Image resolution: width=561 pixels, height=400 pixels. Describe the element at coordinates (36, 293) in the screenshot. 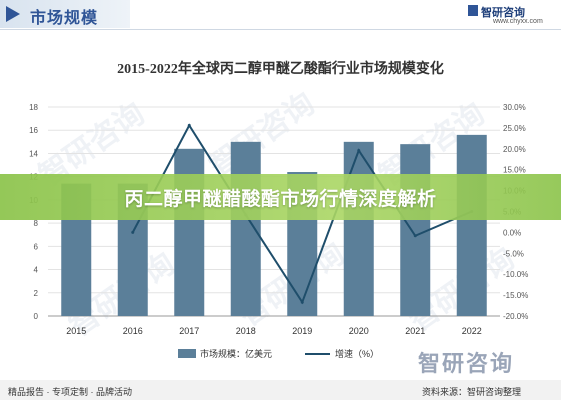

I see `y-tick-label-left: 2` at that location.